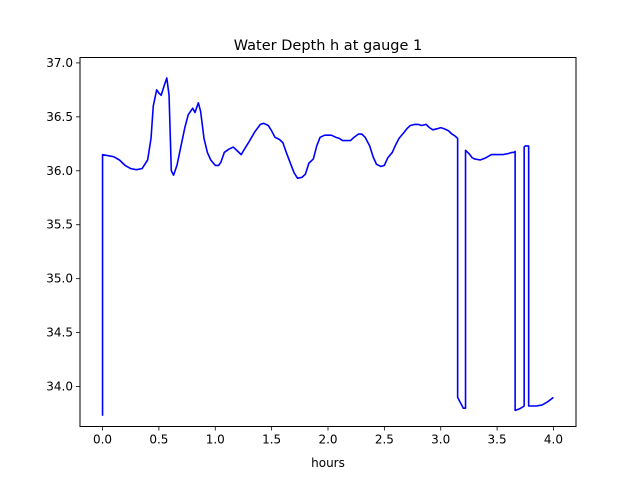 This screenshot has width=640, height=480. Describe the element at coordinates (271, 440) in the screenshot. I see `x-tick-label: 1.5` at that location.